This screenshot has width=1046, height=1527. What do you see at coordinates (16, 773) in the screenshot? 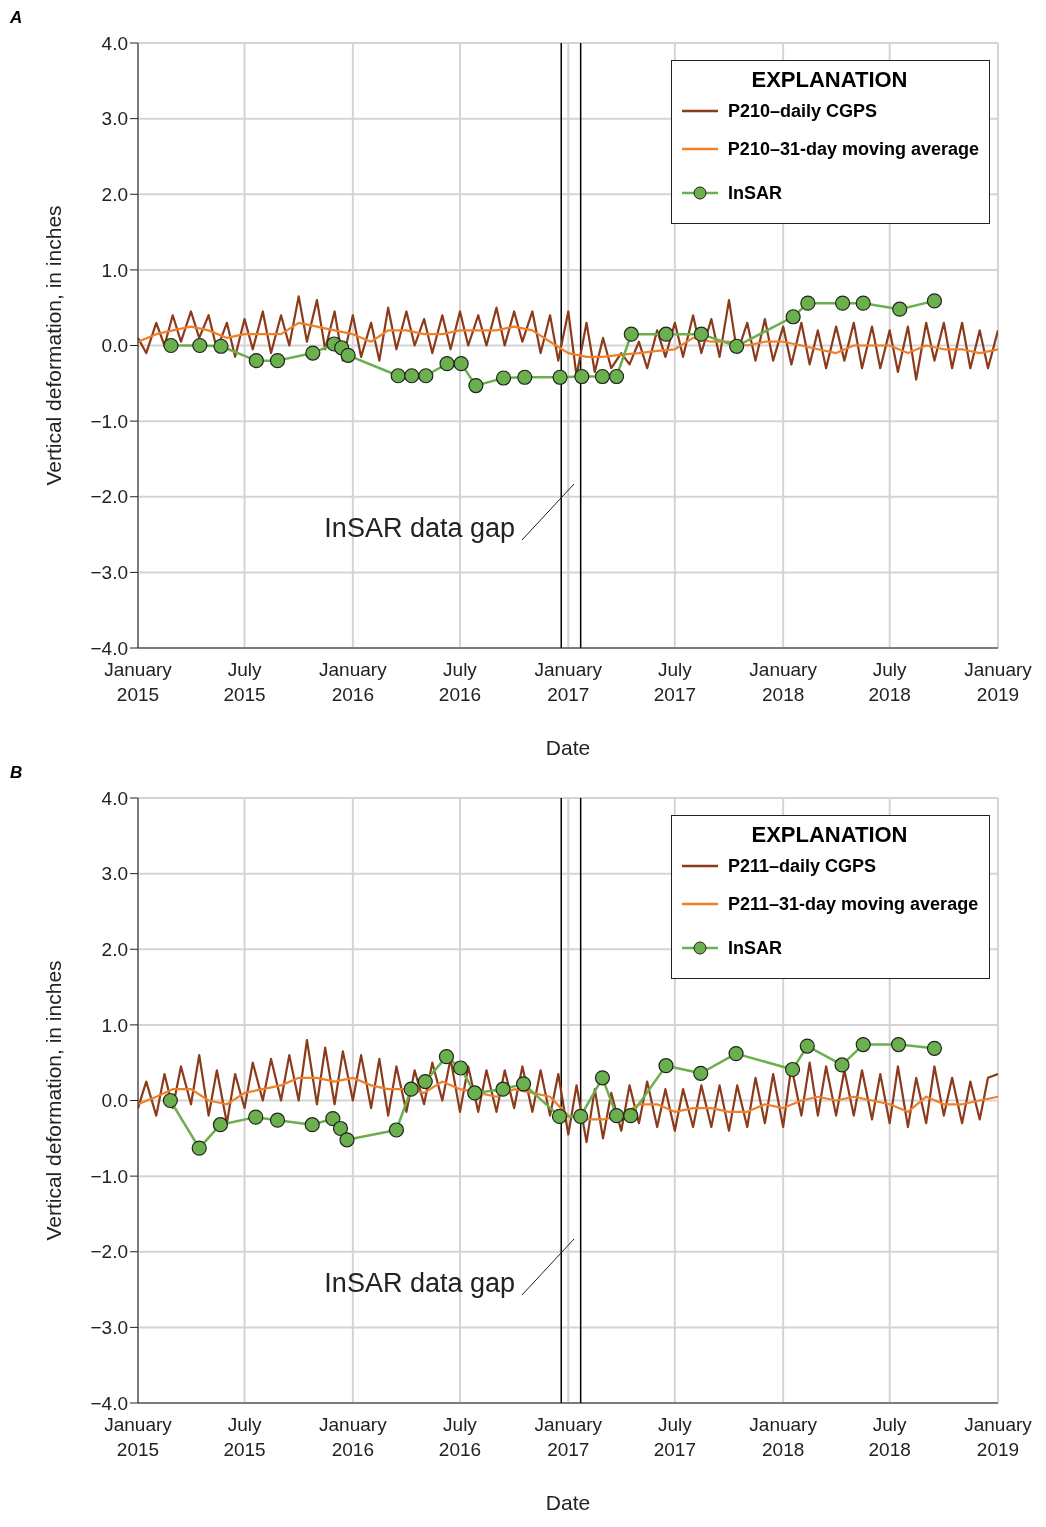
I see `chart-title: B` at bounding box center [16, 773].